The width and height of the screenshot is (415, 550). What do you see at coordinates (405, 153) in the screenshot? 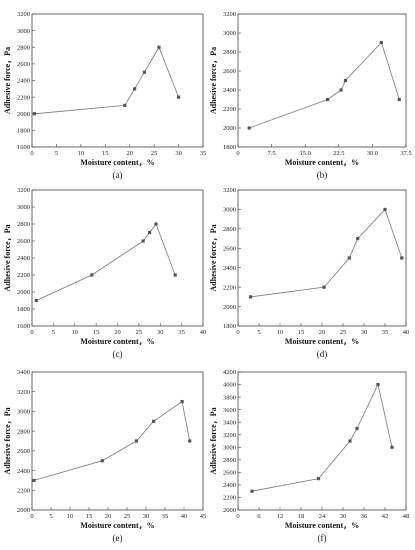
I see `x-tick-label: 37.5` at bounding box center [405, 153].